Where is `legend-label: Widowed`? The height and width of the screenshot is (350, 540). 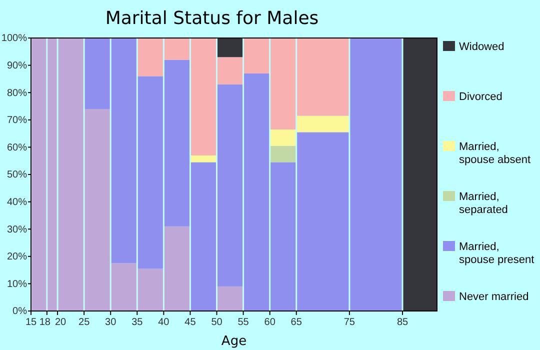 legend-label: Widowed is located at coordinates (481, 47).